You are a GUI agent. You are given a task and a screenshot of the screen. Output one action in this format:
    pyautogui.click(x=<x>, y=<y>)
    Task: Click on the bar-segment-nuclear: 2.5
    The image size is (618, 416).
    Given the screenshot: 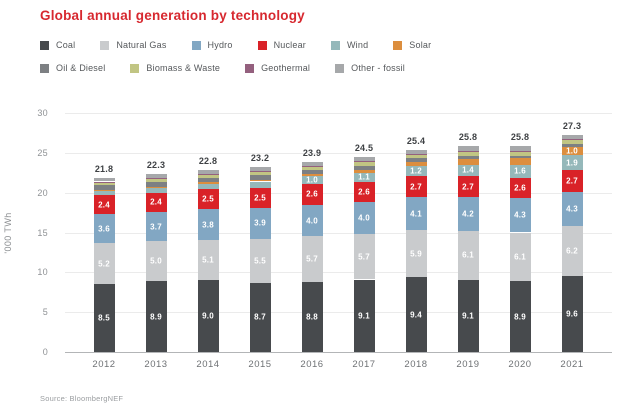 What is the action you would take?
    pyautogui.click(x=208, y=199)
    